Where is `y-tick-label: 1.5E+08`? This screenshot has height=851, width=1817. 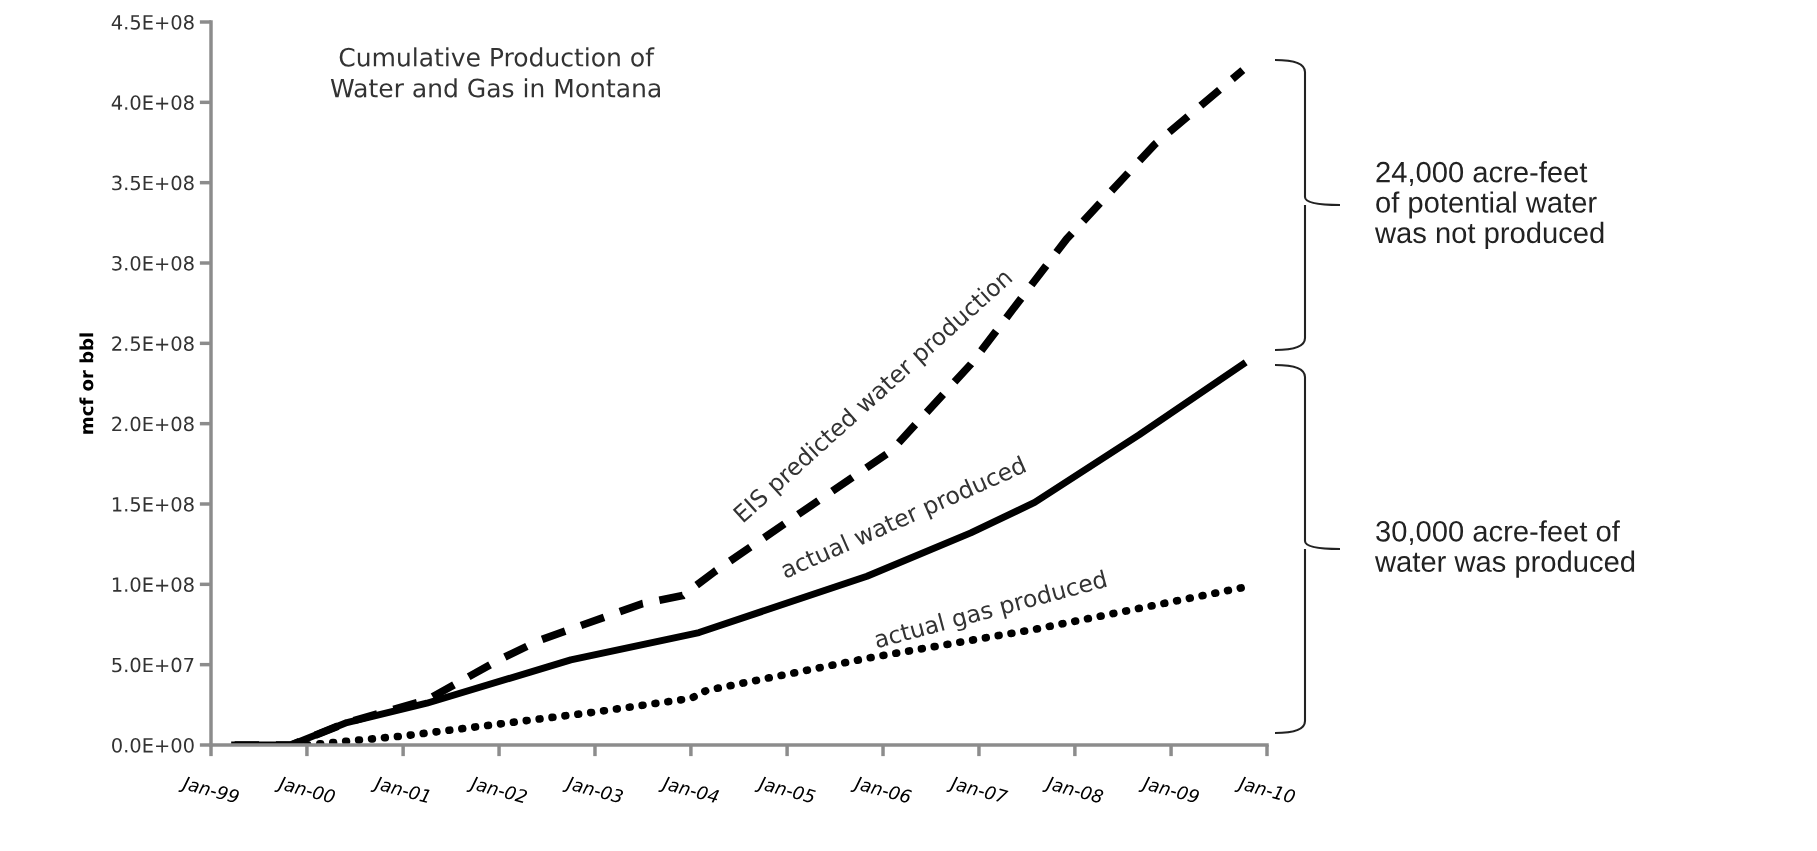 y-tick-label: 1.5E+08 is located at coordinates (153, 504).